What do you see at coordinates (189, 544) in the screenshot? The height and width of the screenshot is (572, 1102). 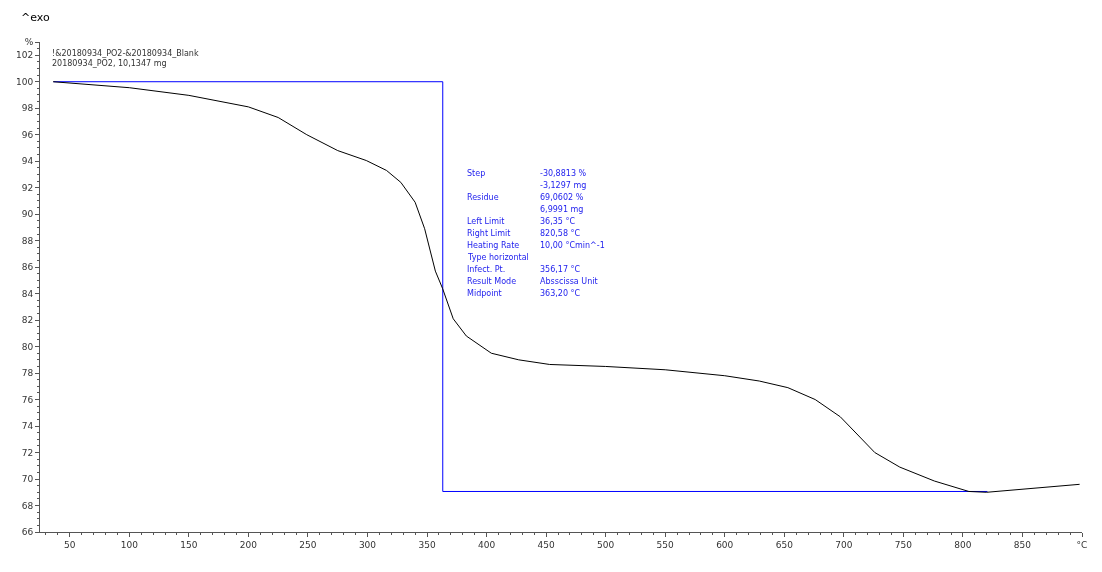 I see `x-tick-label: 150` at bounding box center [189, 544].